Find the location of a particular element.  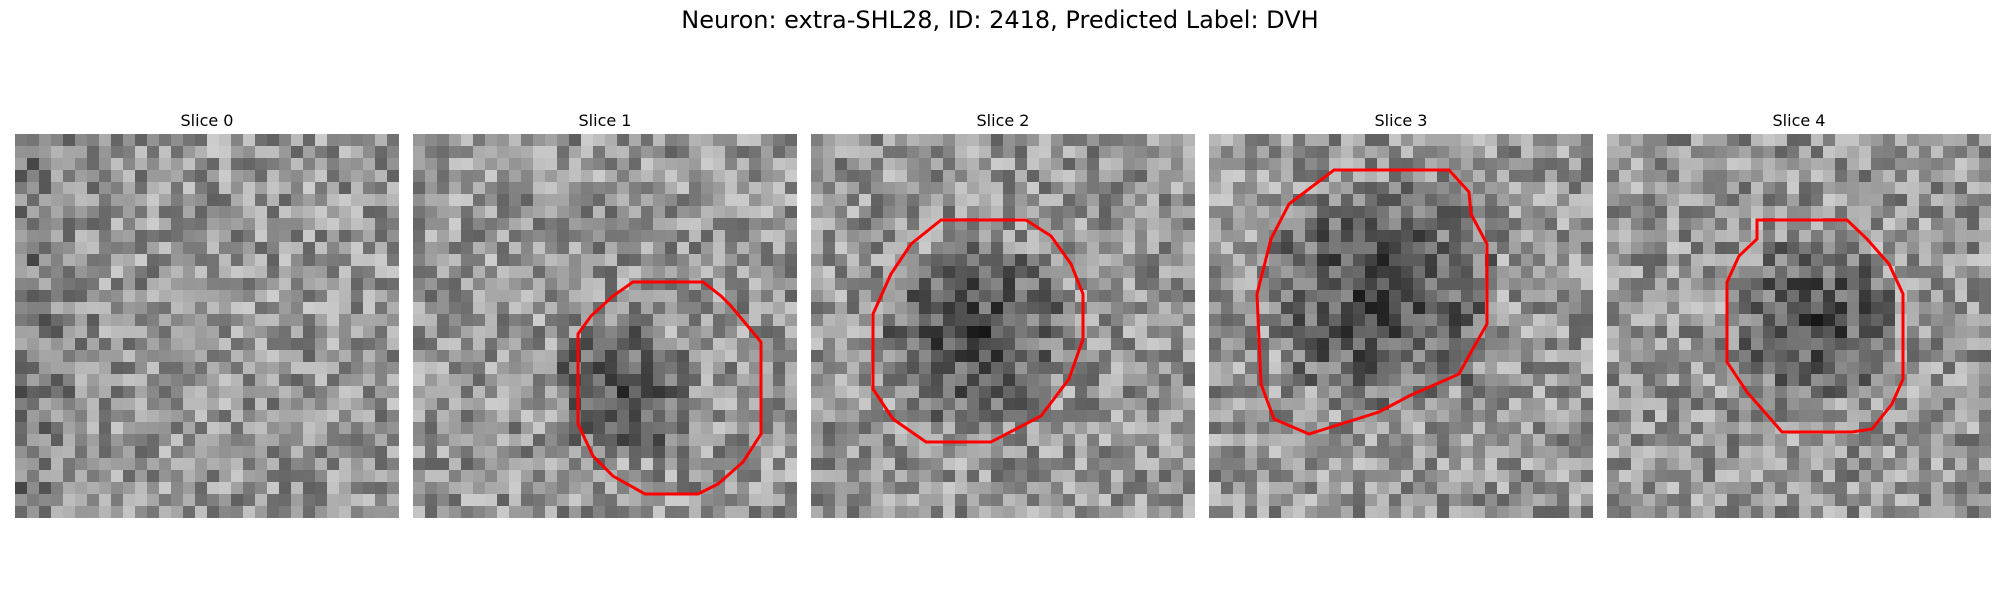

slice-panel-1: Slice 1 is located at coordinates (605, 314).